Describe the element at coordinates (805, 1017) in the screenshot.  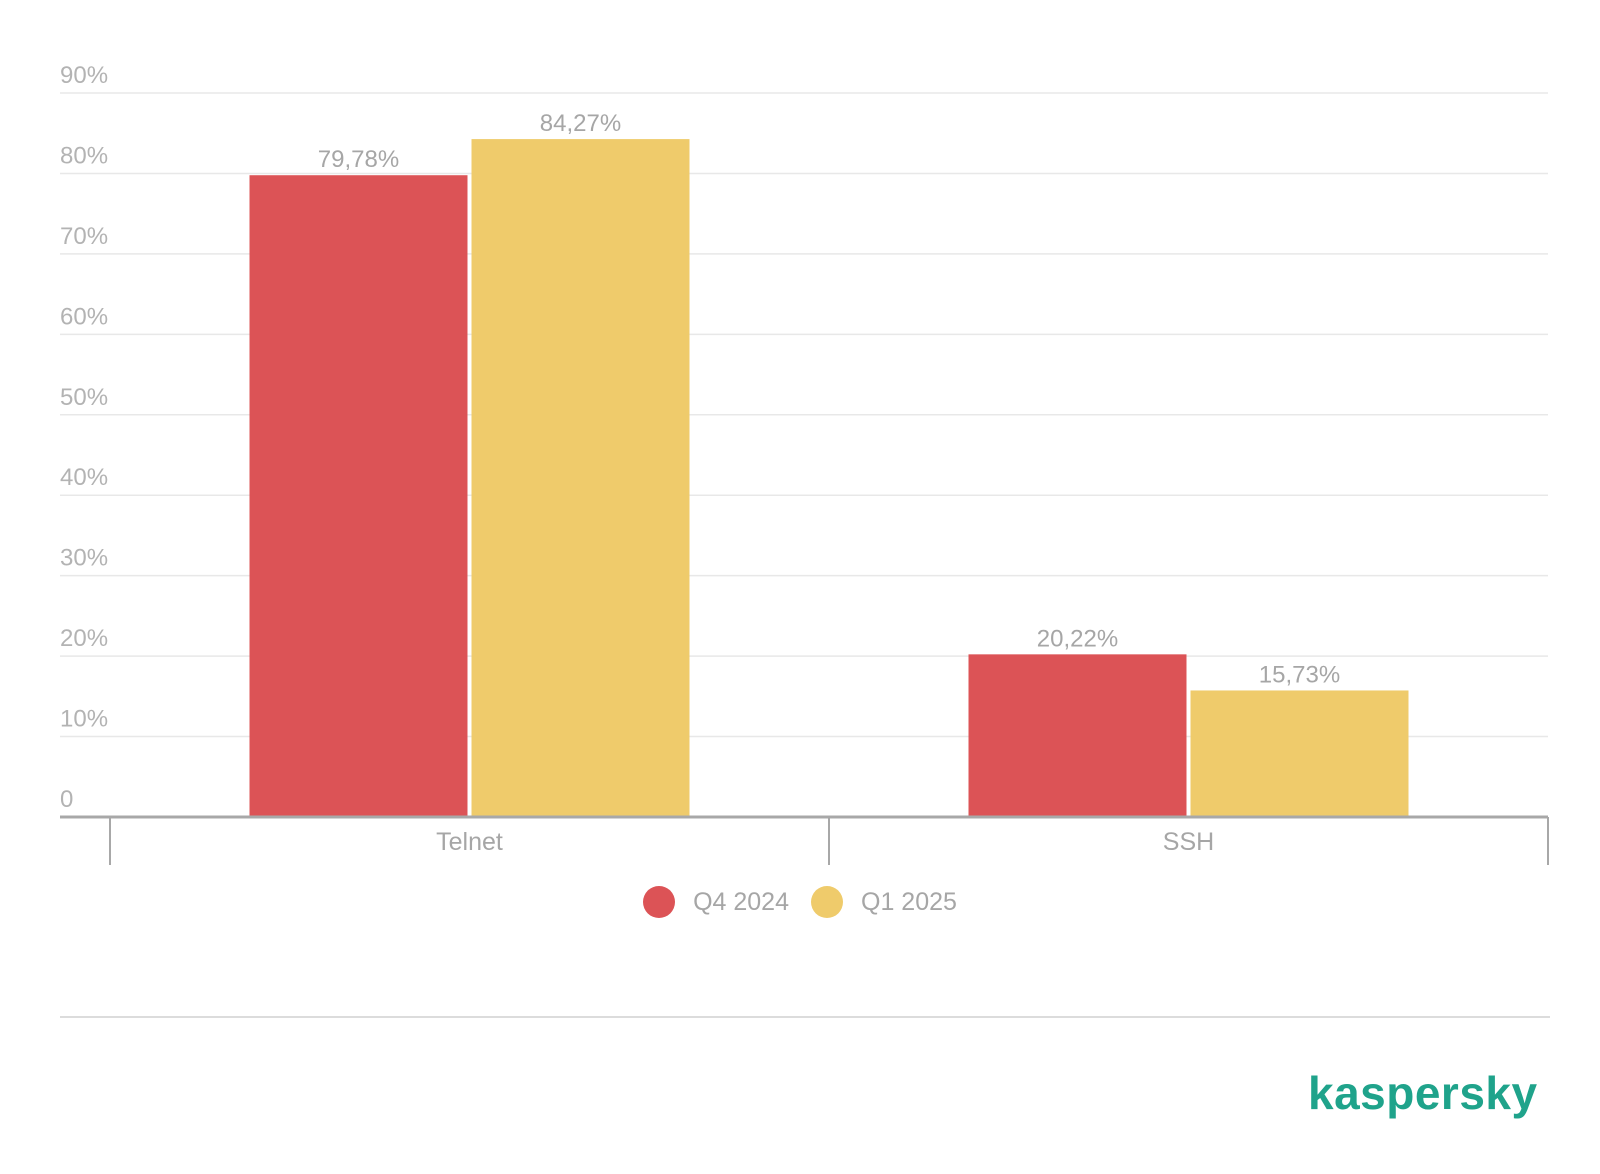
I see `footer-divider` at that location.